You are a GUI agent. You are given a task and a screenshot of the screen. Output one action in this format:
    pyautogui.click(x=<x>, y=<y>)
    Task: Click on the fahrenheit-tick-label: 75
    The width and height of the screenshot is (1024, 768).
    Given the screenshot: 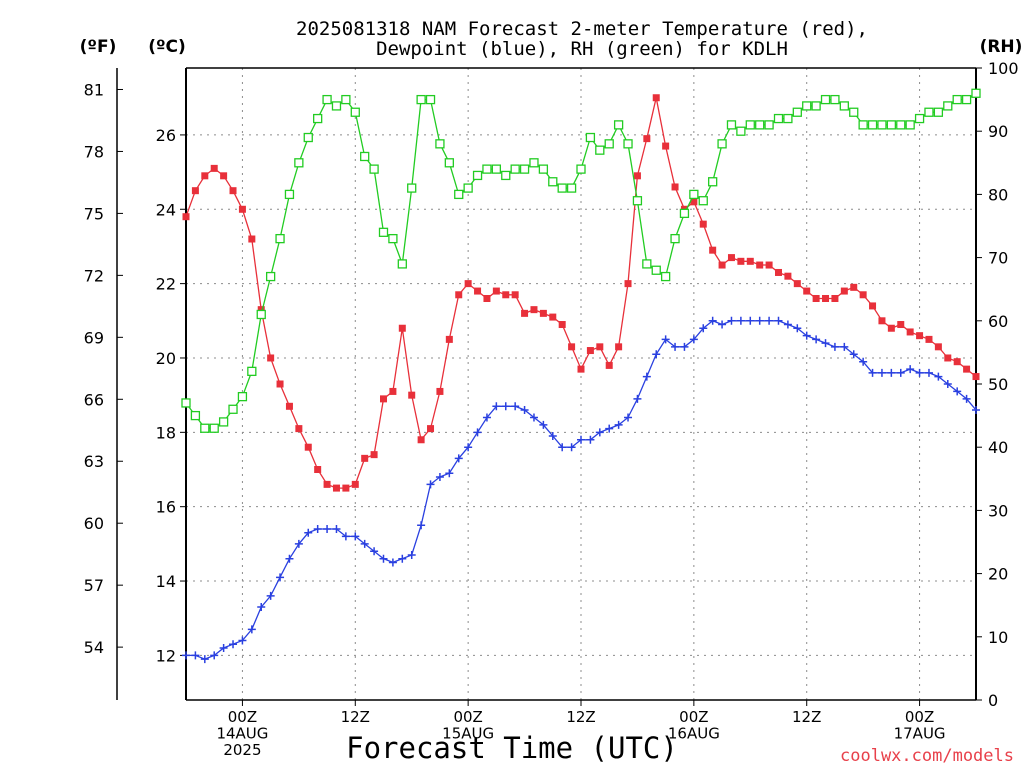 What is the action you would take?
    pyautogui.click(x=94, y=213)
    